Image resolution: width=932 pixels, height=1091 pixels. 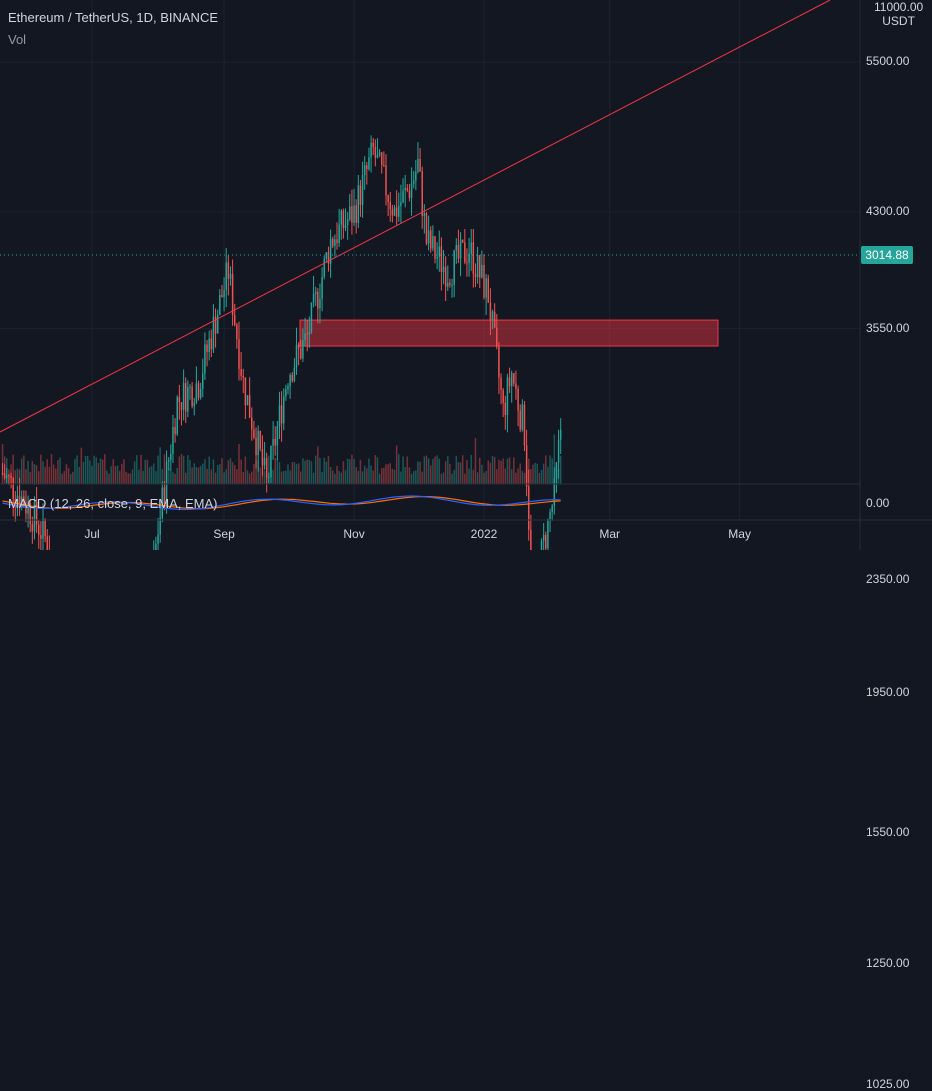 I want to click on price-tick-top: 11000.00, so click(x=899, y=7).